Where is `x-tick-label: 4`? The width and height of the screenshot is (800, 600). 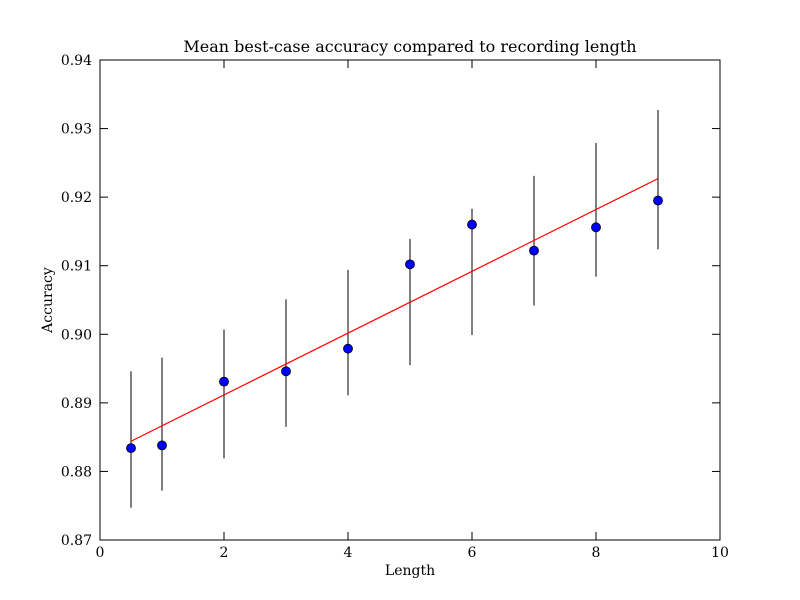
x-tick-label: 4 is located at coordinates (348, 553).